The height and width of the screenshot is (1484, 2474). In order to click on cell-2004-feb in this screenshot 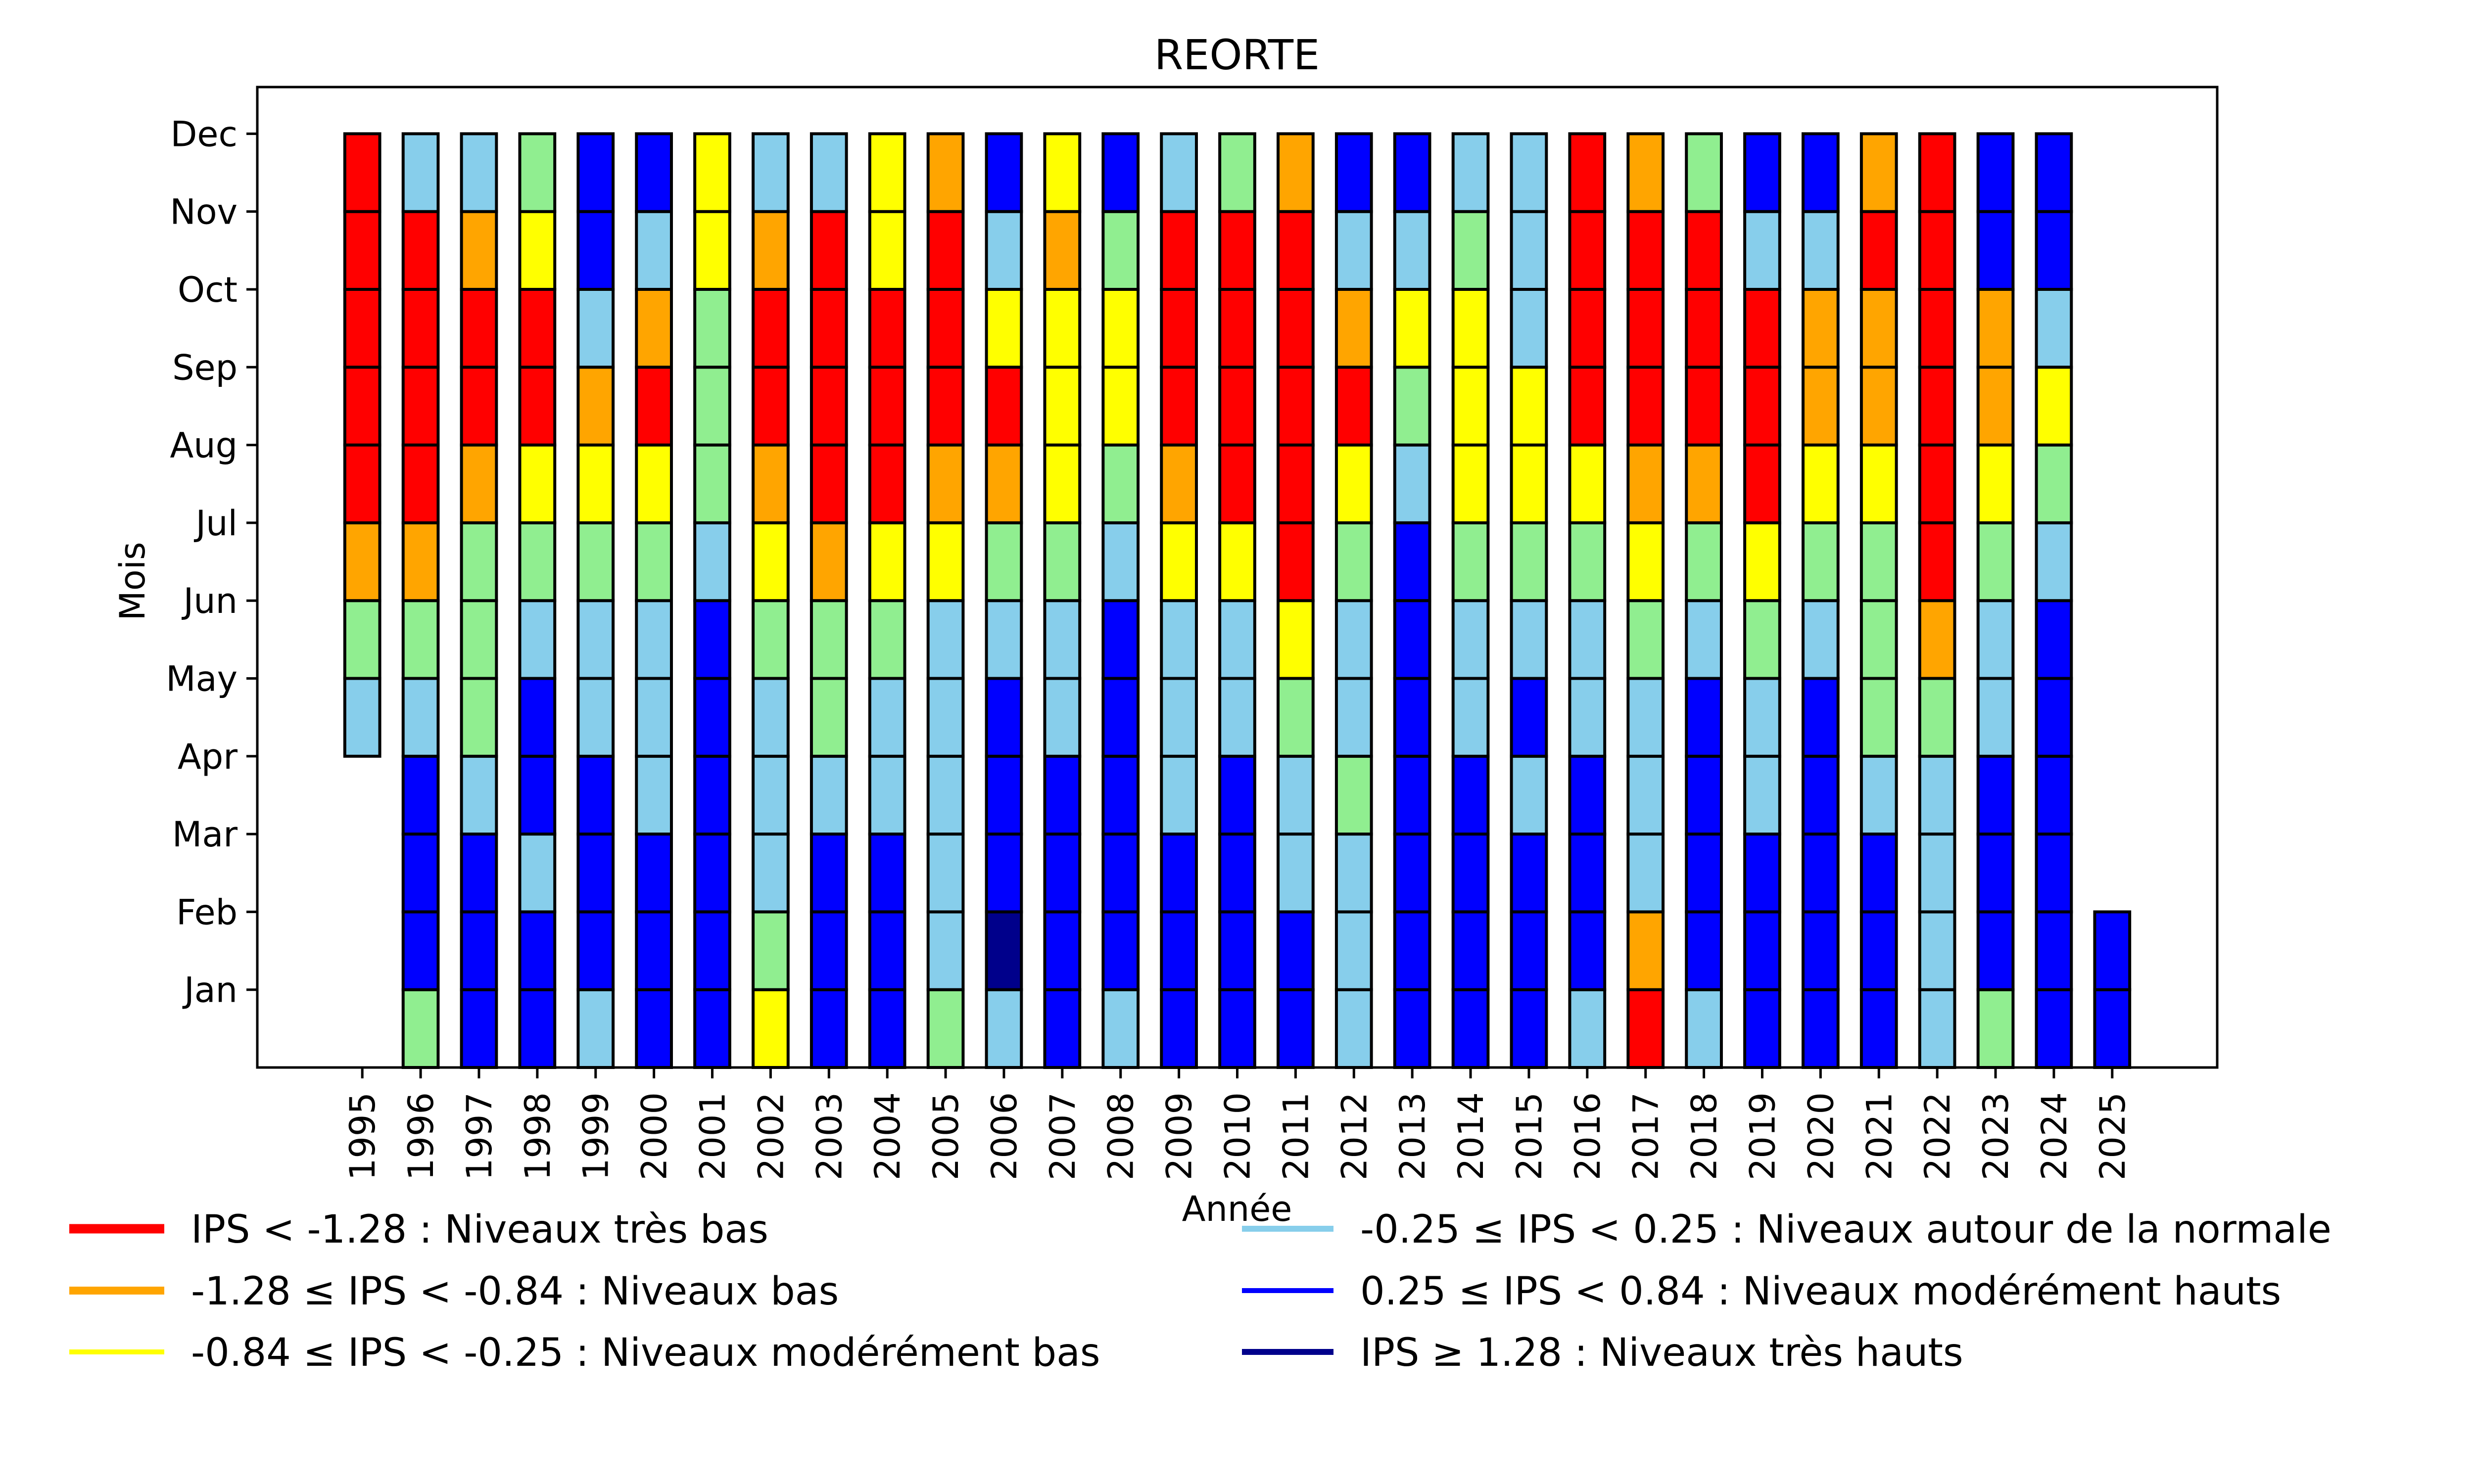, I will do `click(887, 950)`.